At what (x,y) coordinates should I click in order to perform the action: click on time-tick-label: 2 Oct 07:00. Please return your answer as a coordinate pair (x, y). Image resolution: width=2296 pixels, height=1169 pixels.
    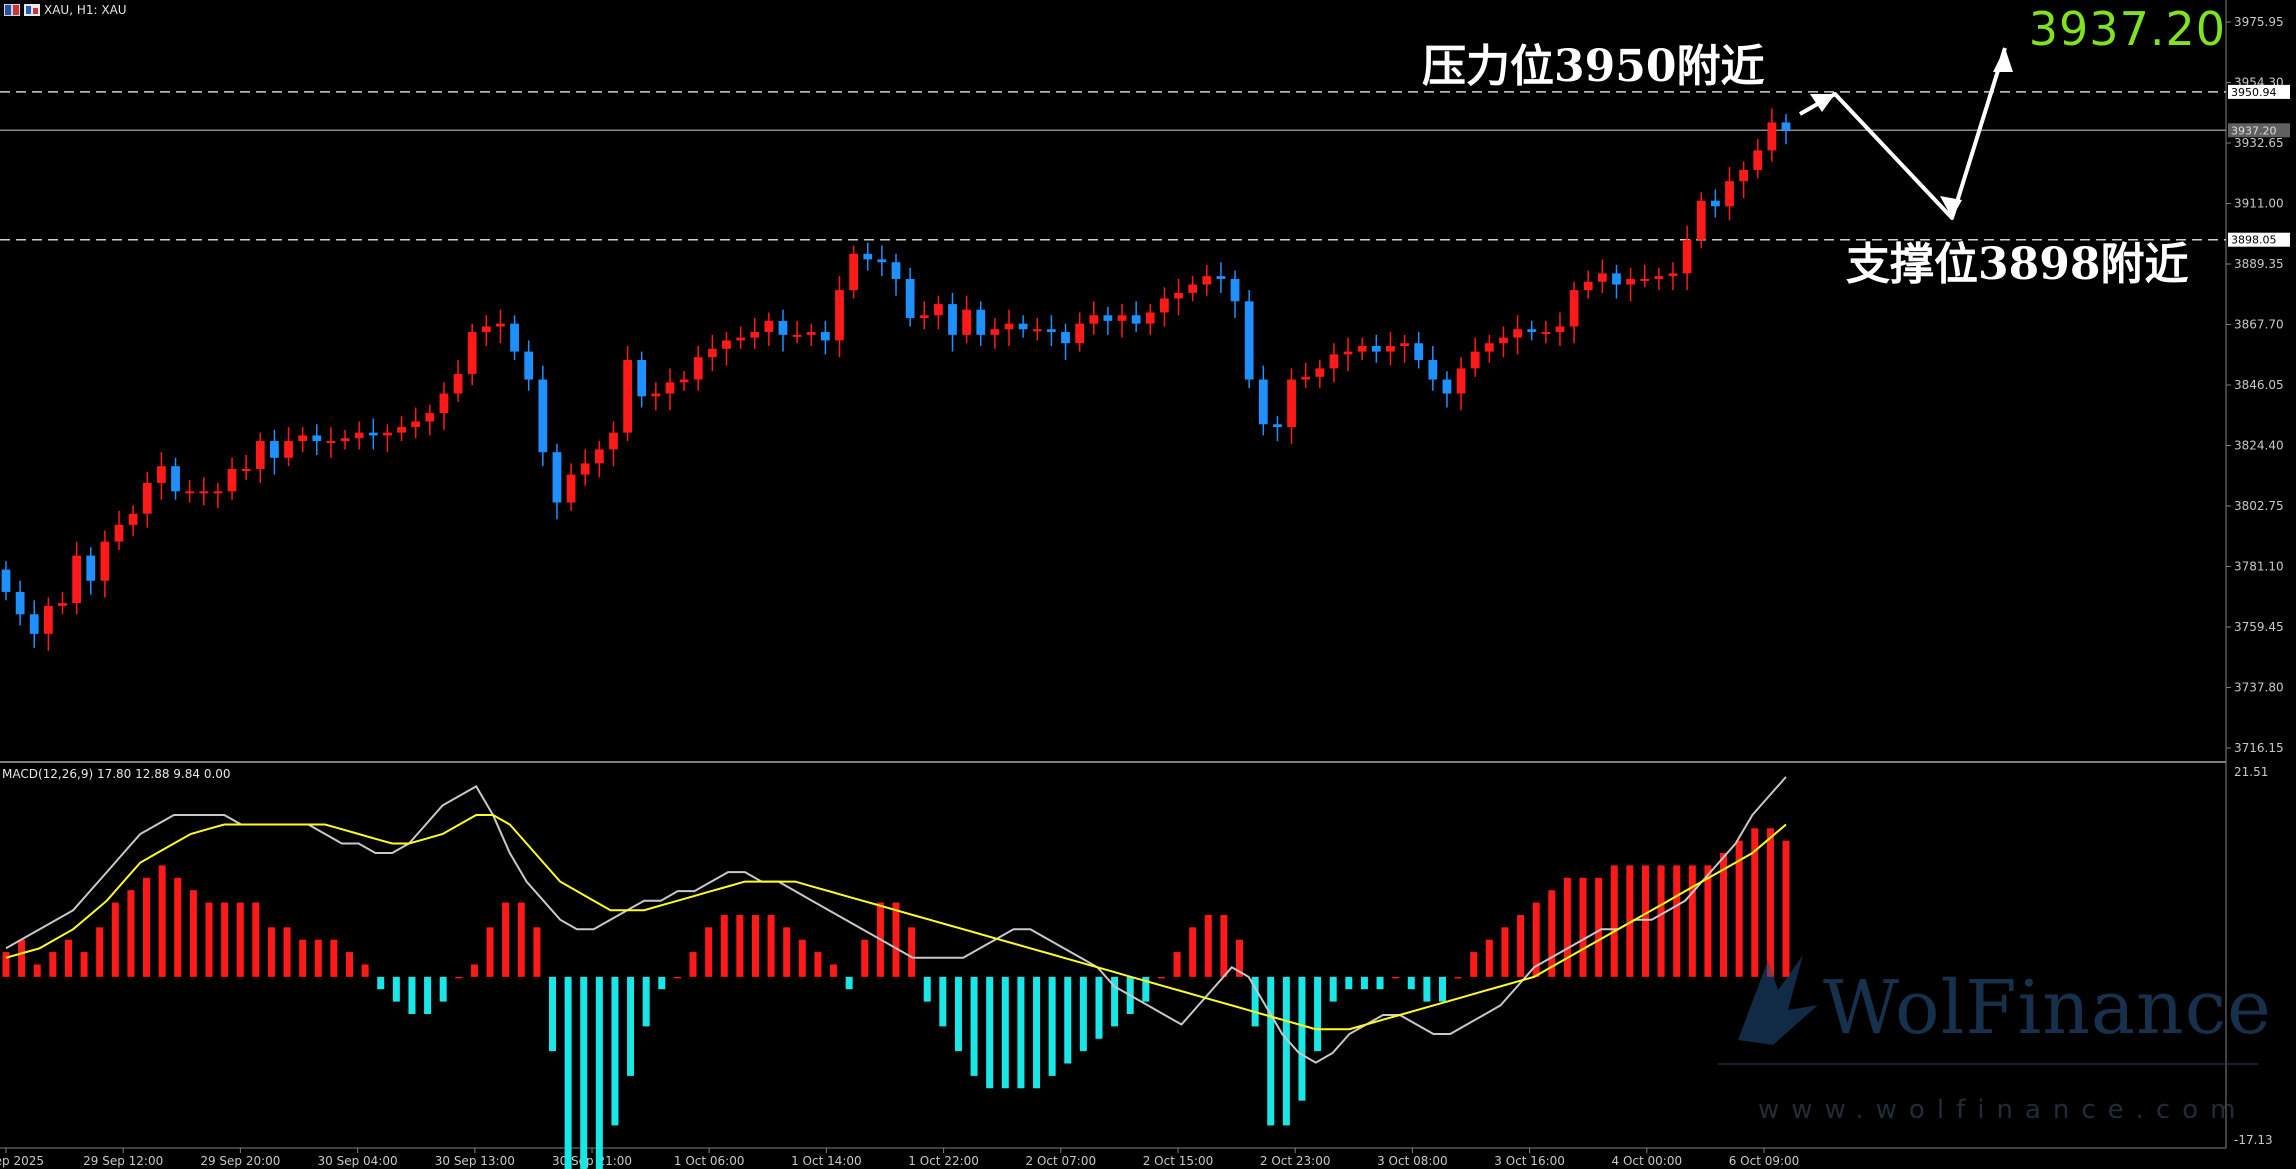
    Looking at the image, I should click on (1061, 1161).